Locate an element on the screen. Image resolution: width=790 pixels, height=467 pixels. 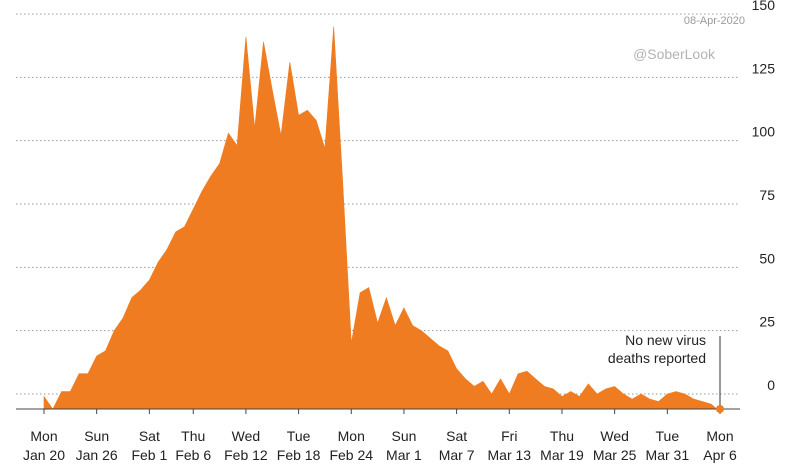
x-tick-date-label: Jan 26 is located at coordinates (97, 455).